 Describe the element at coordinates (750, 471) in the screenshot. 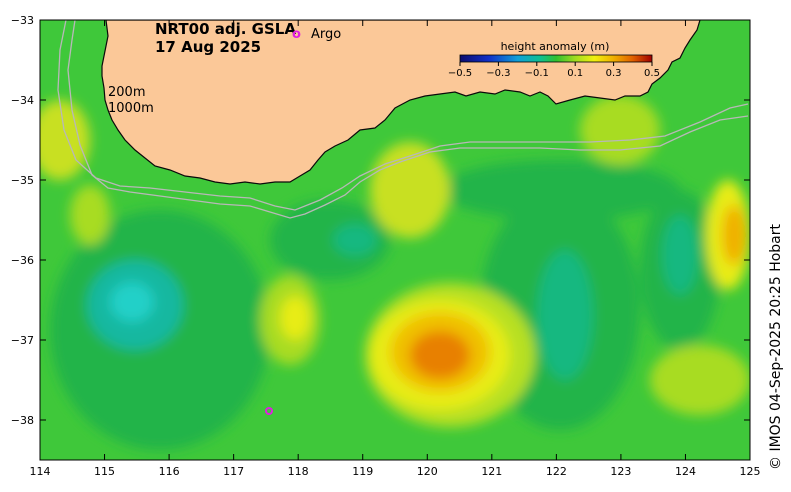

I see `x-tick-label: 125` at that location.